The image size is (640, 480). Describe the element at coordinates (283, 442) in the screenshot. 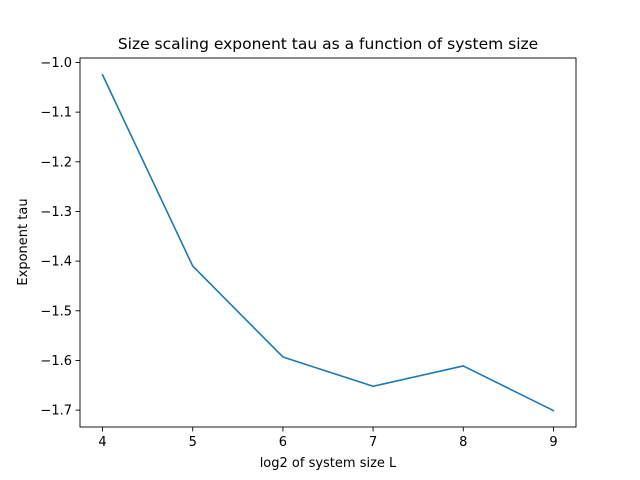

I see `x-tick-label: 6` at that location.